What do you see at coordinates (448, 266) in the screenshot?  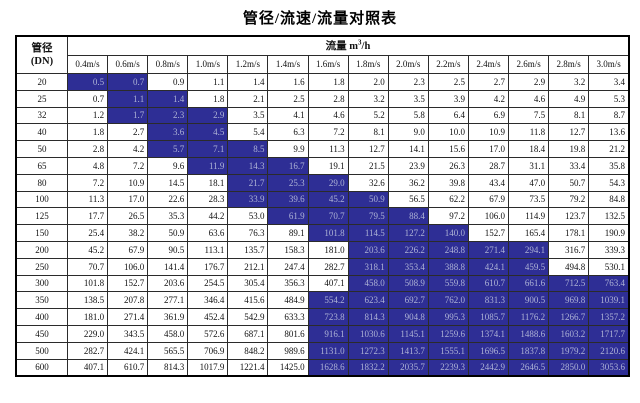 I see `flow-cell: 388.8` at bounding box center [448, 266].